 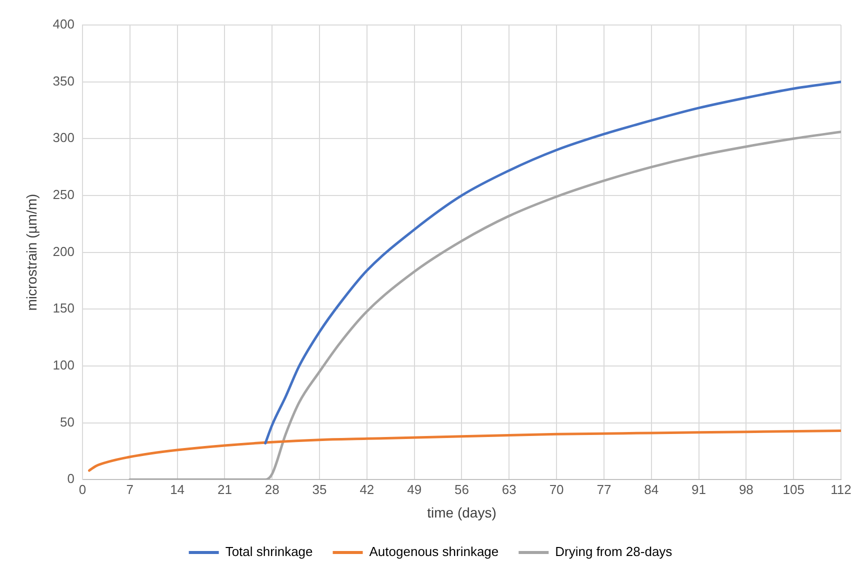 I want to click on x-tick-label: 105, so click(x=793, y=489).